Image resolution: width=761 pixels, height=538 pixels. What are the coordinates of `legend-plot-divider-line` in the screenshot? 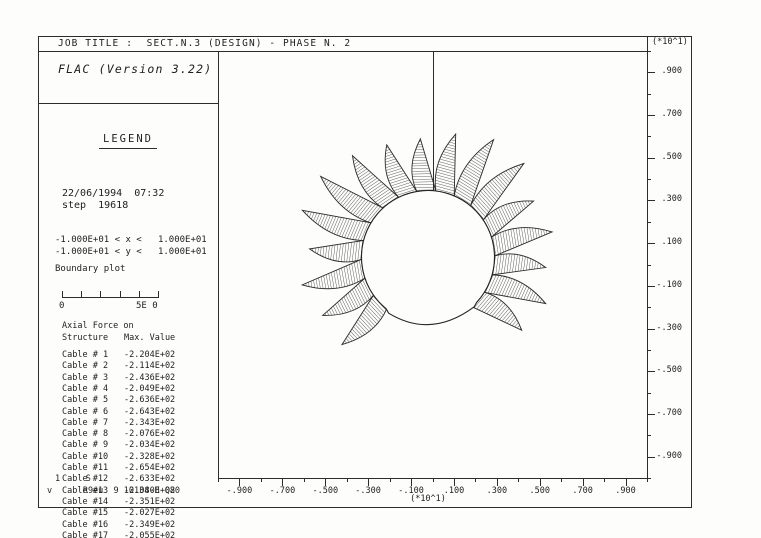 It's located at (218, 264).